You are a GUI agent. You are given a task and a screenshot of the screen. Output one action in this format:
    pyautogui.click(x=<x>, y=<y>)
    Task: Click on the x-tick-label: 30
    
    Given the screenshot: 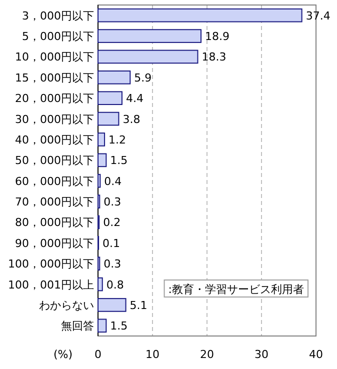 What is the action you would take?
    pyautogui.click(x=261, y=354)
    